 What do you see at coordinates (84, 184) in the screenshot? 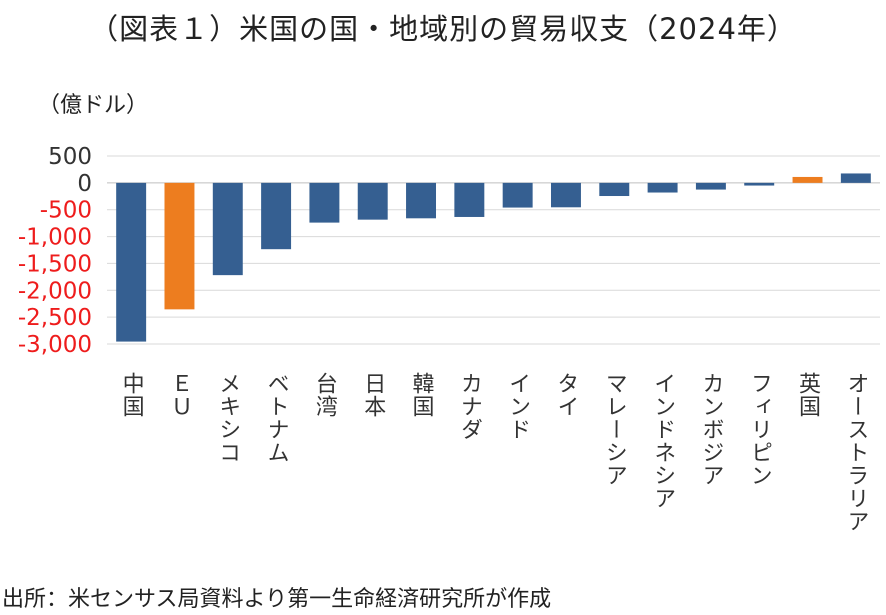
I see `y-tick-label: 0` at bounding box center [84, 184].